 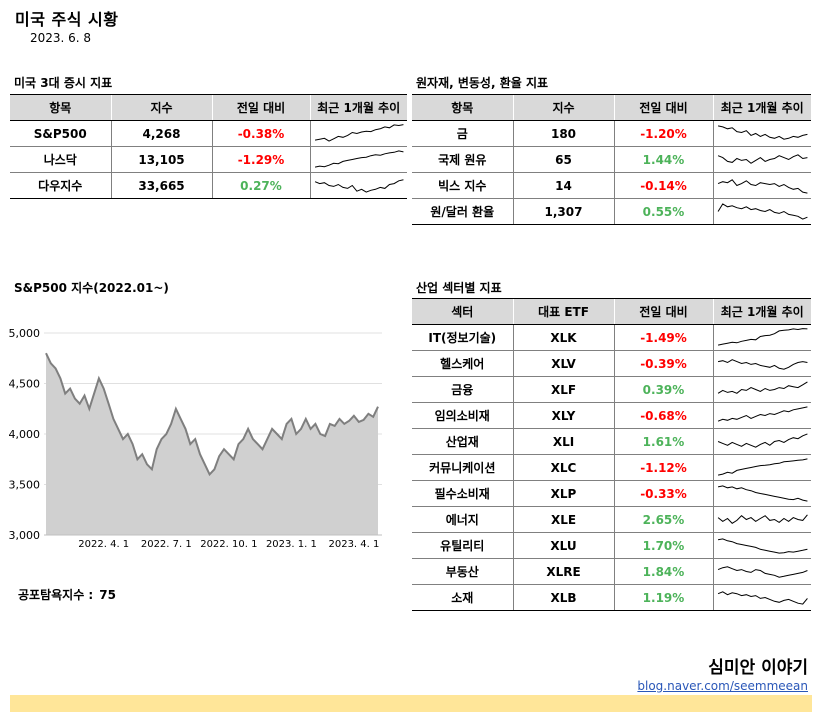 I want to click on fear-greed-value: 75, so click(x=107, y=595).